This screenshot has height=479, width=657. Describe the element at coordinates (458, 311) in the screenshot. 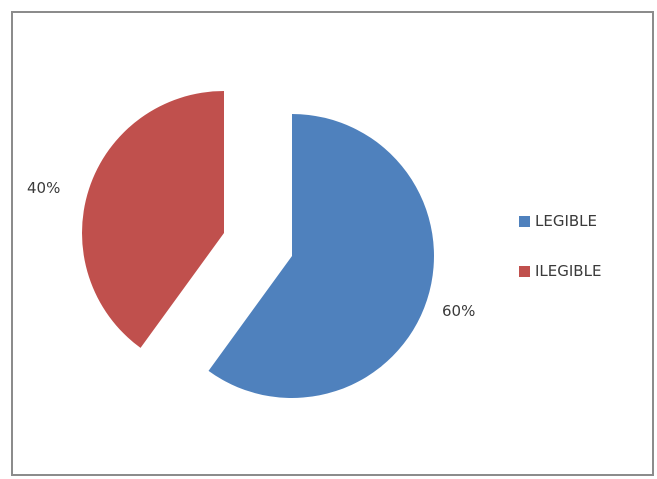

I see `data-label-legible: 60%` at that location.